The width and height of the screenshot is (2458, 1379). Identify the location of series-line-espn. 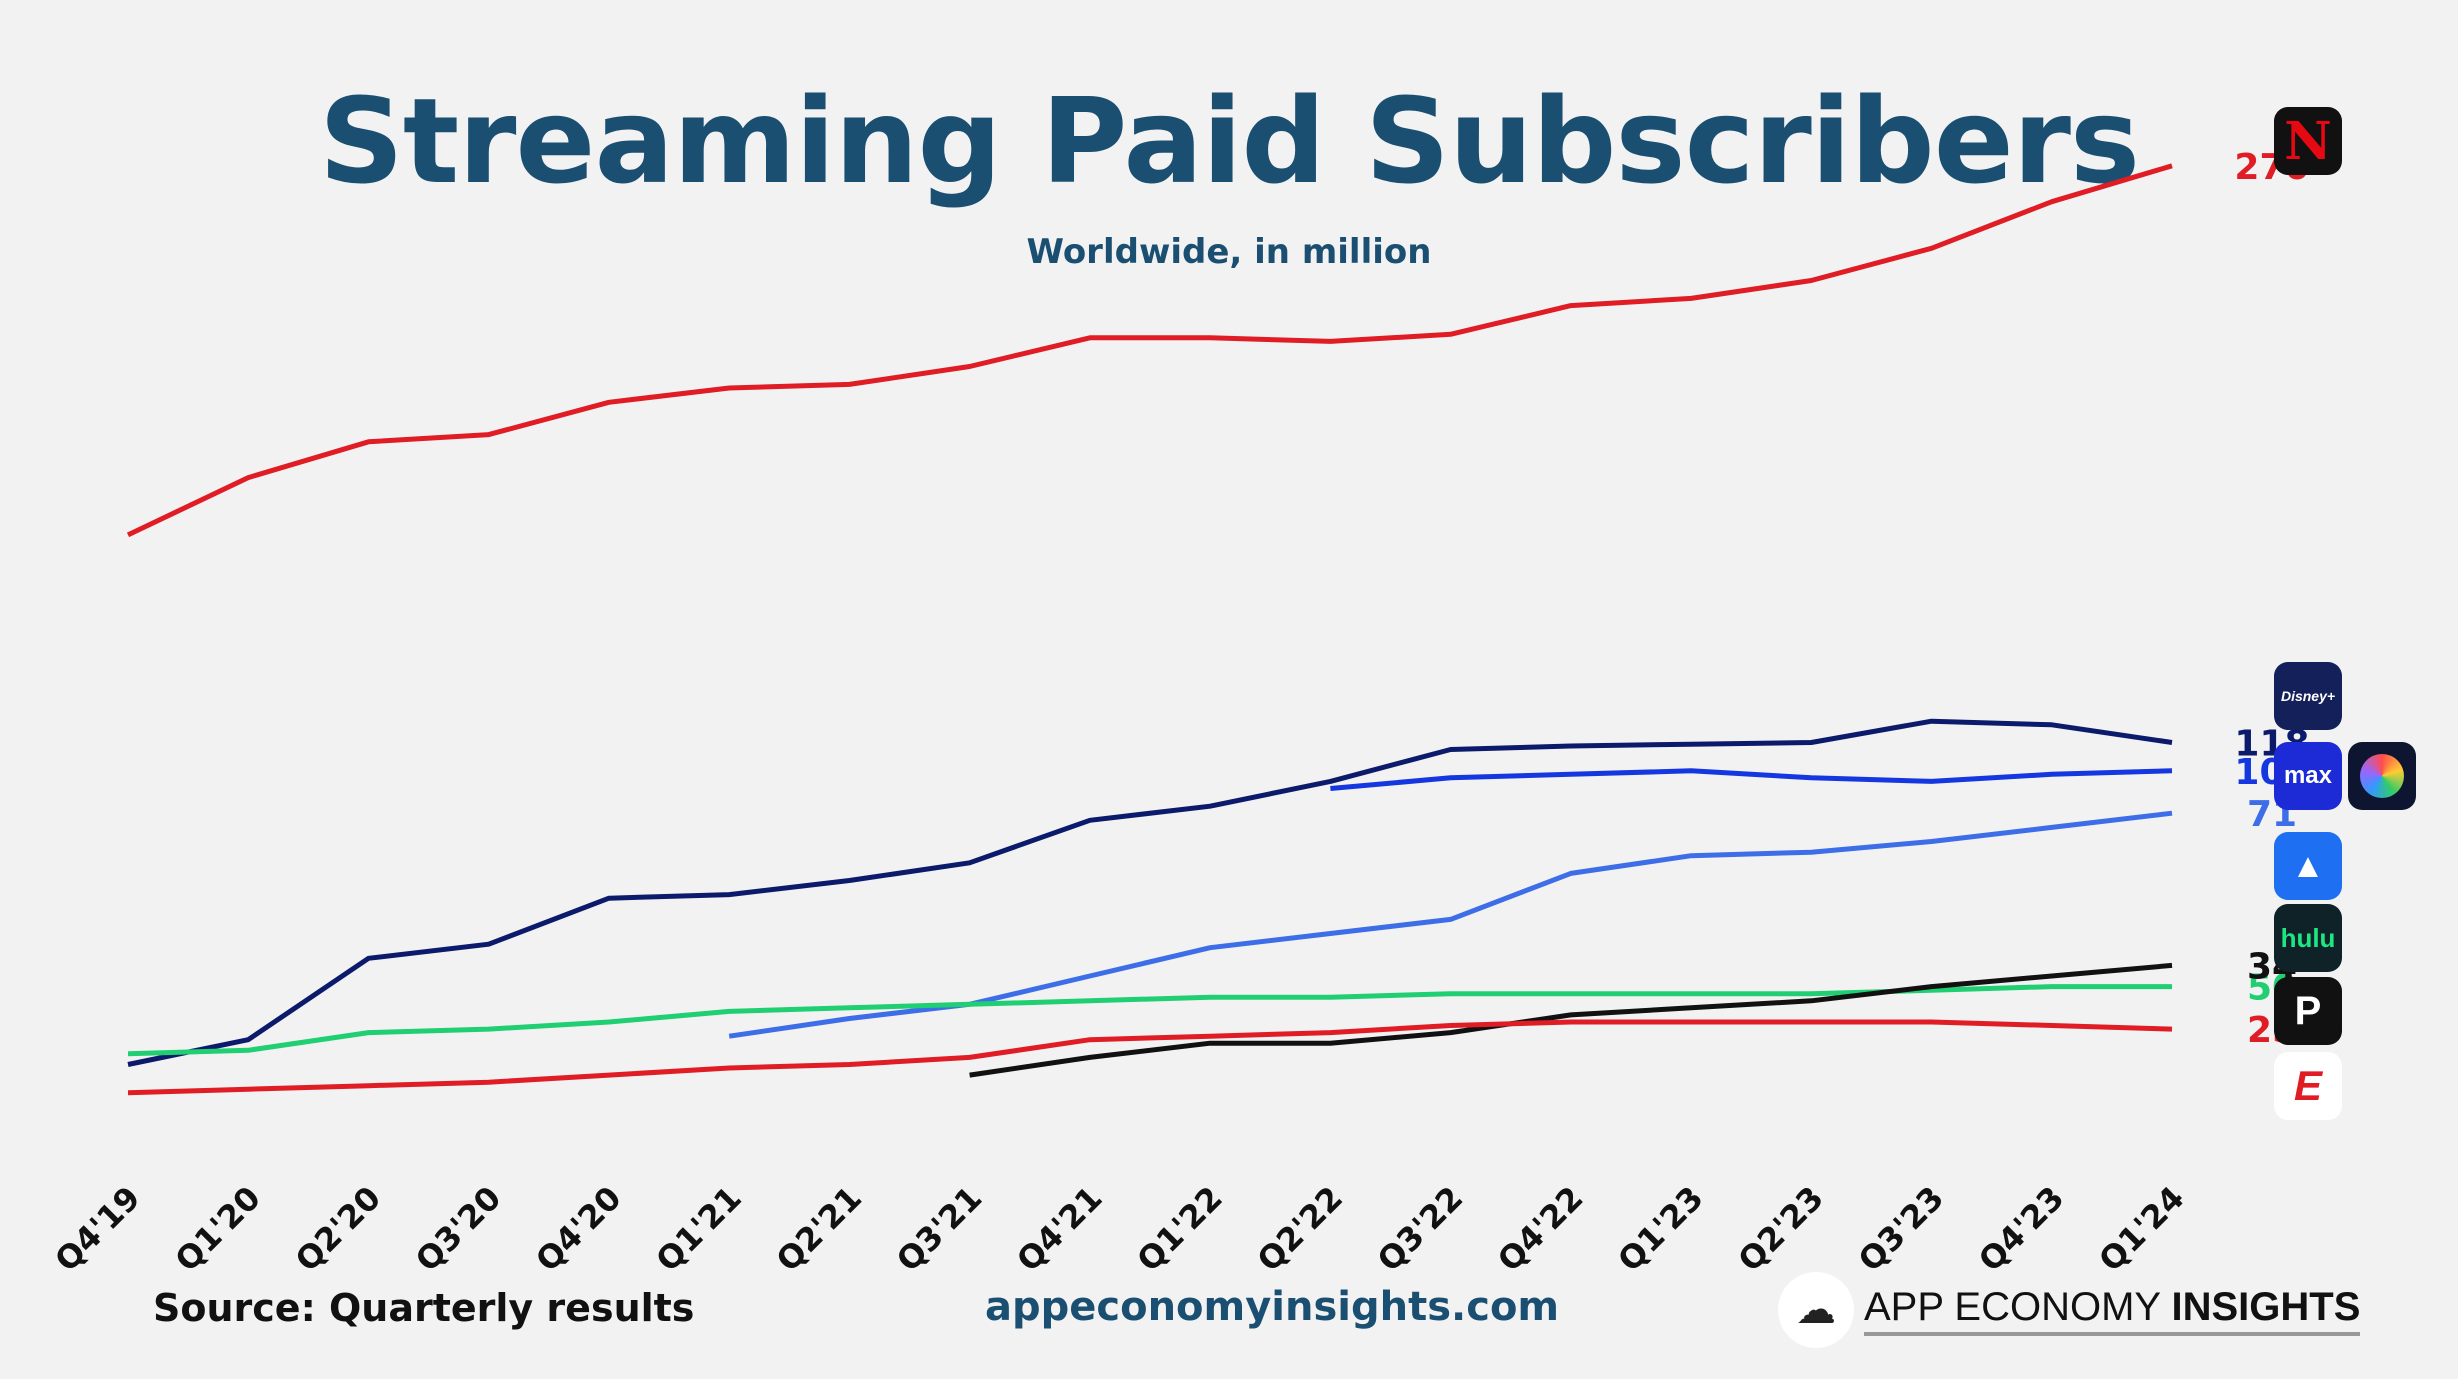
(1150, 1057).